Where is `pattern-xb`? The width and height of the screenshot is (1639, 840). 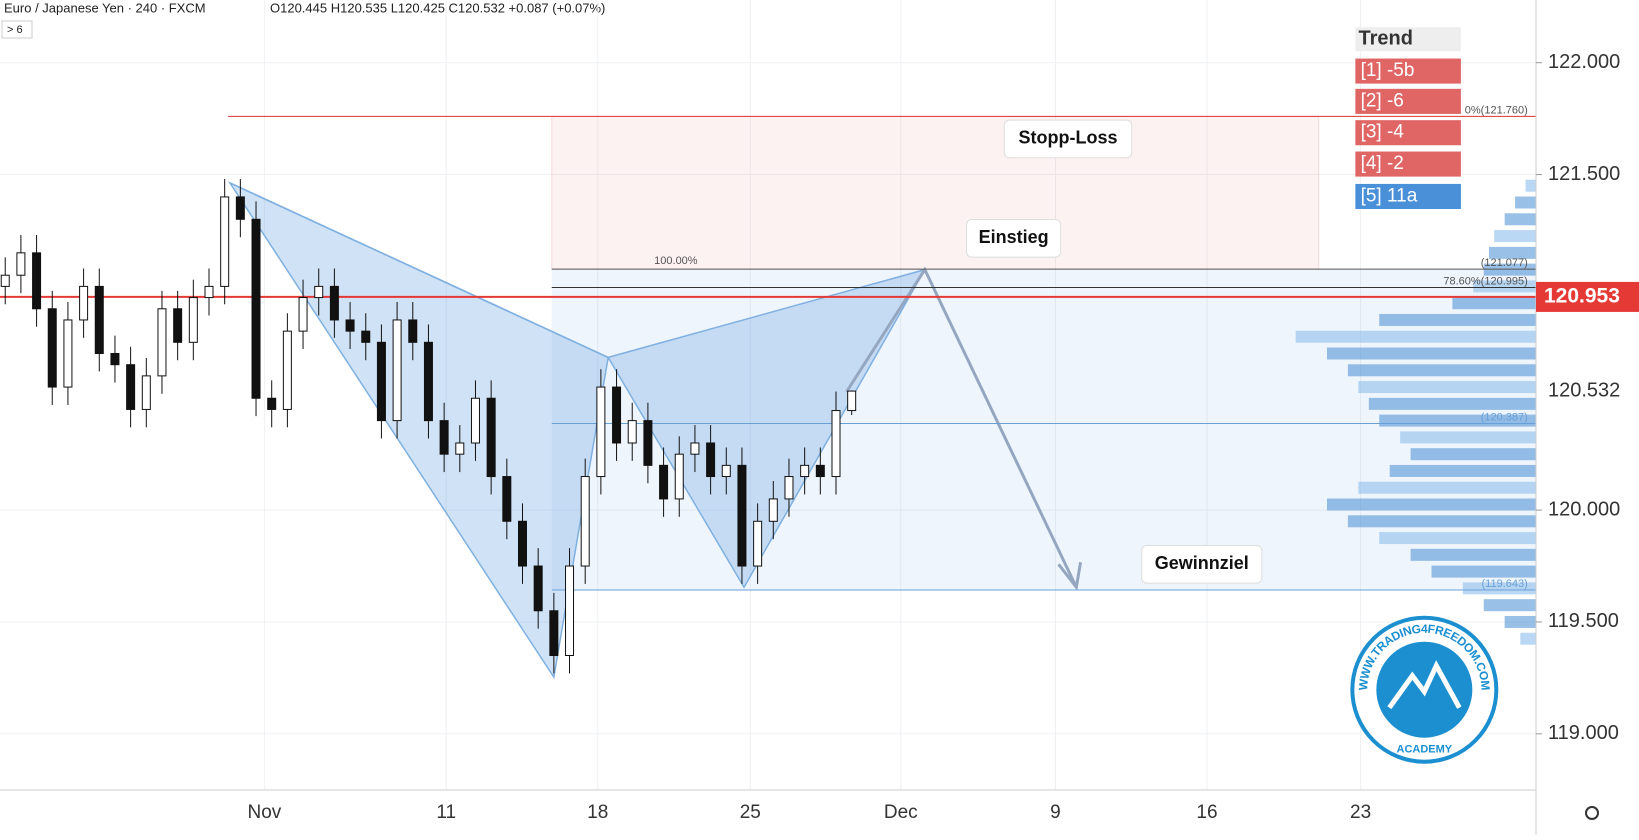
pattern-xb is located at coordinates (419, 270).